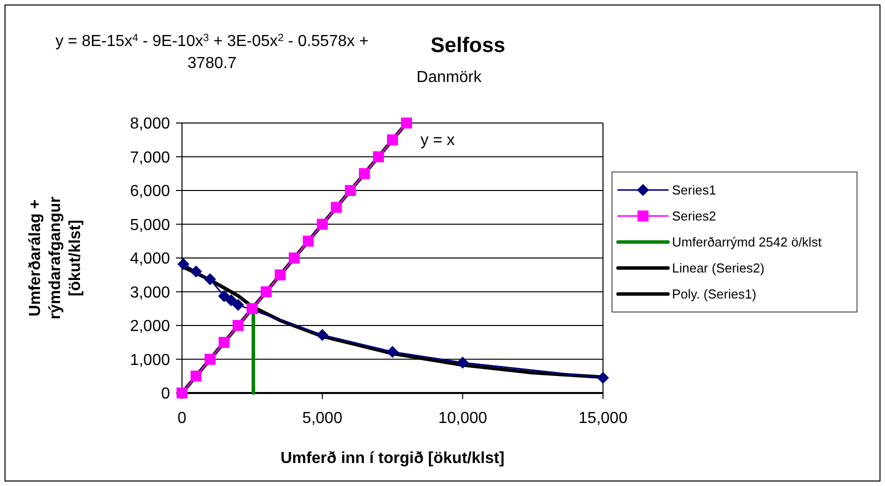 The width and height of the screenshot is (885, 486). I want to click on y-tick-label: 1,000, so click(150, 360).